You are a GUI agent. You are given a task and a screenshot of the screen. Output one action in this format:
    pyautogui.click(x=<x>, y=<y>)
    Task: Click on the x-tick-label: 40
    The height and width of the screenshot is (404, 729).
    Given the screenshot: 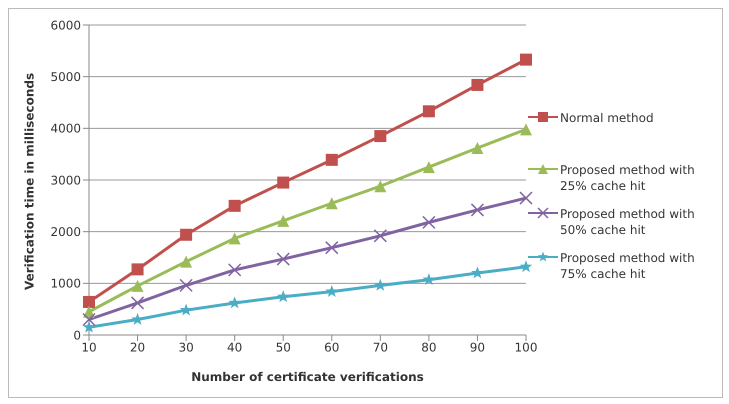 What is the action you would take?
    pyautogui.click(x=234, y=347)
    